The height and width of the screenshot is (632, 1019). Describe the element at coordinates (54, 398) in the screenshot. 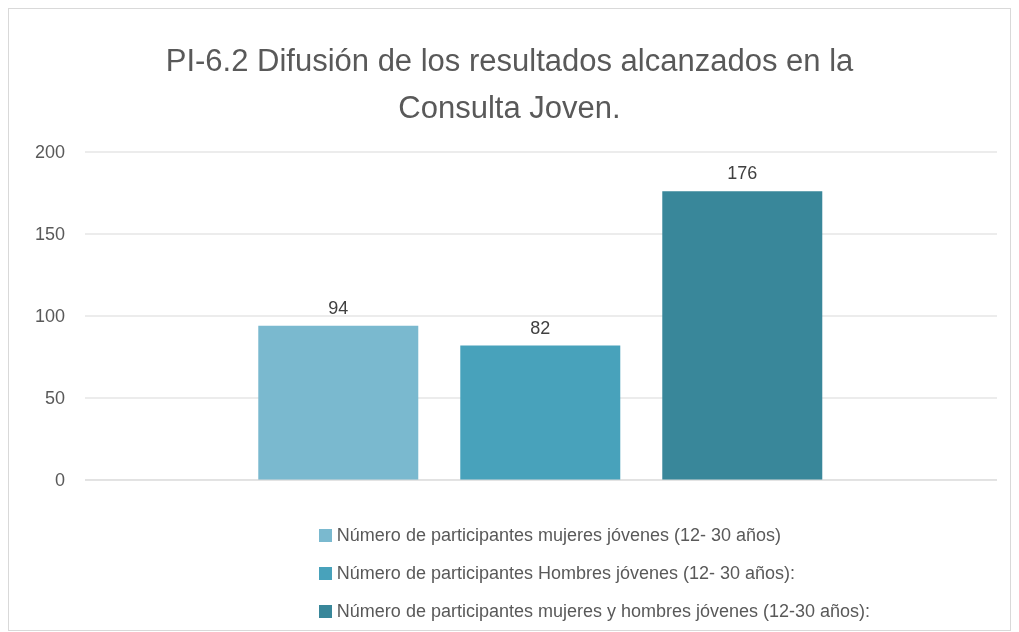

I see `y-tick-label: 50` at that location.